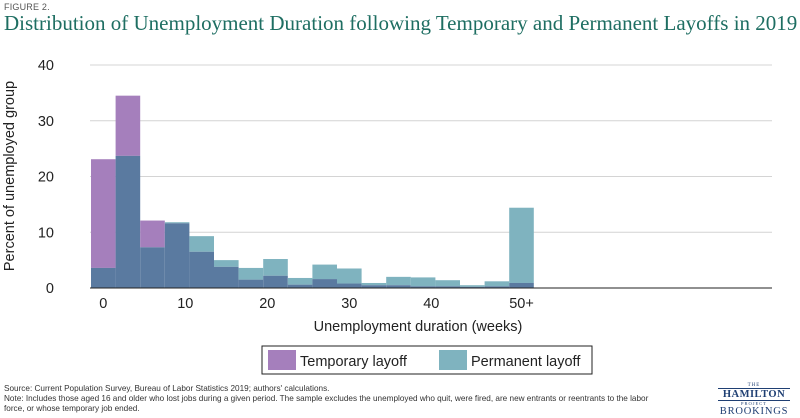 The width and height of the screenshot is (800, 418). I want to click on y-tick-label: 10, so click(46, 233).